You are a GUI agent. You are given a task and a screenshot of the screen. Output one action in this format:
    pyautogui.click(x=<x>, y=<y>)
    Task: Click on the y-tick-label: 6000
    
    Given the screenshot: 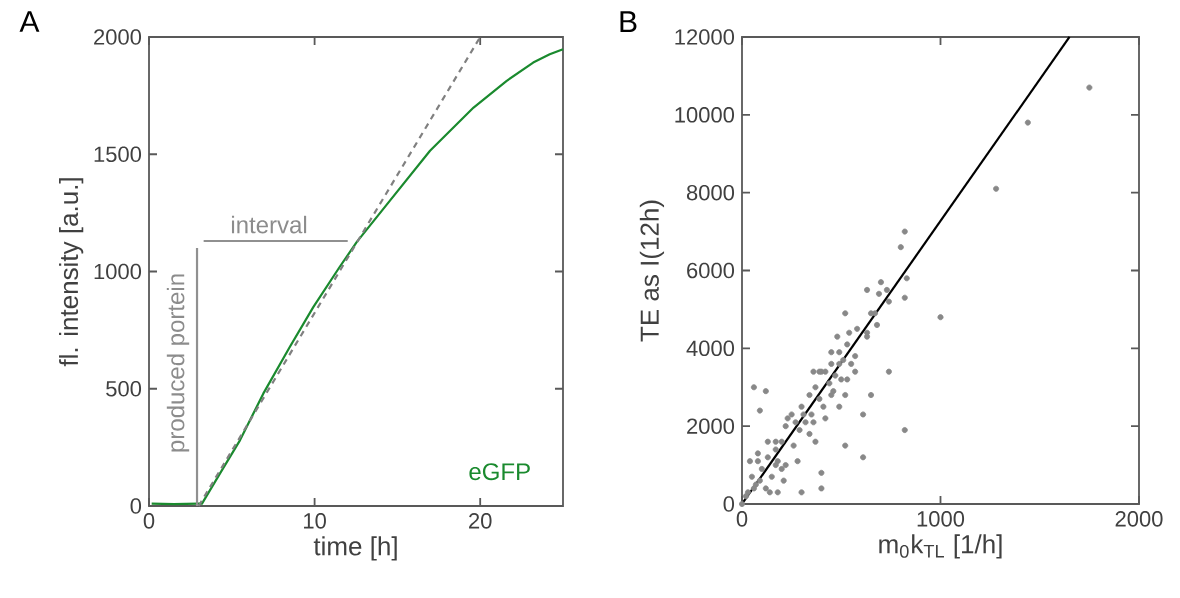 What is the action you would take?
    pyautogui.click(x=711, y=270)
    